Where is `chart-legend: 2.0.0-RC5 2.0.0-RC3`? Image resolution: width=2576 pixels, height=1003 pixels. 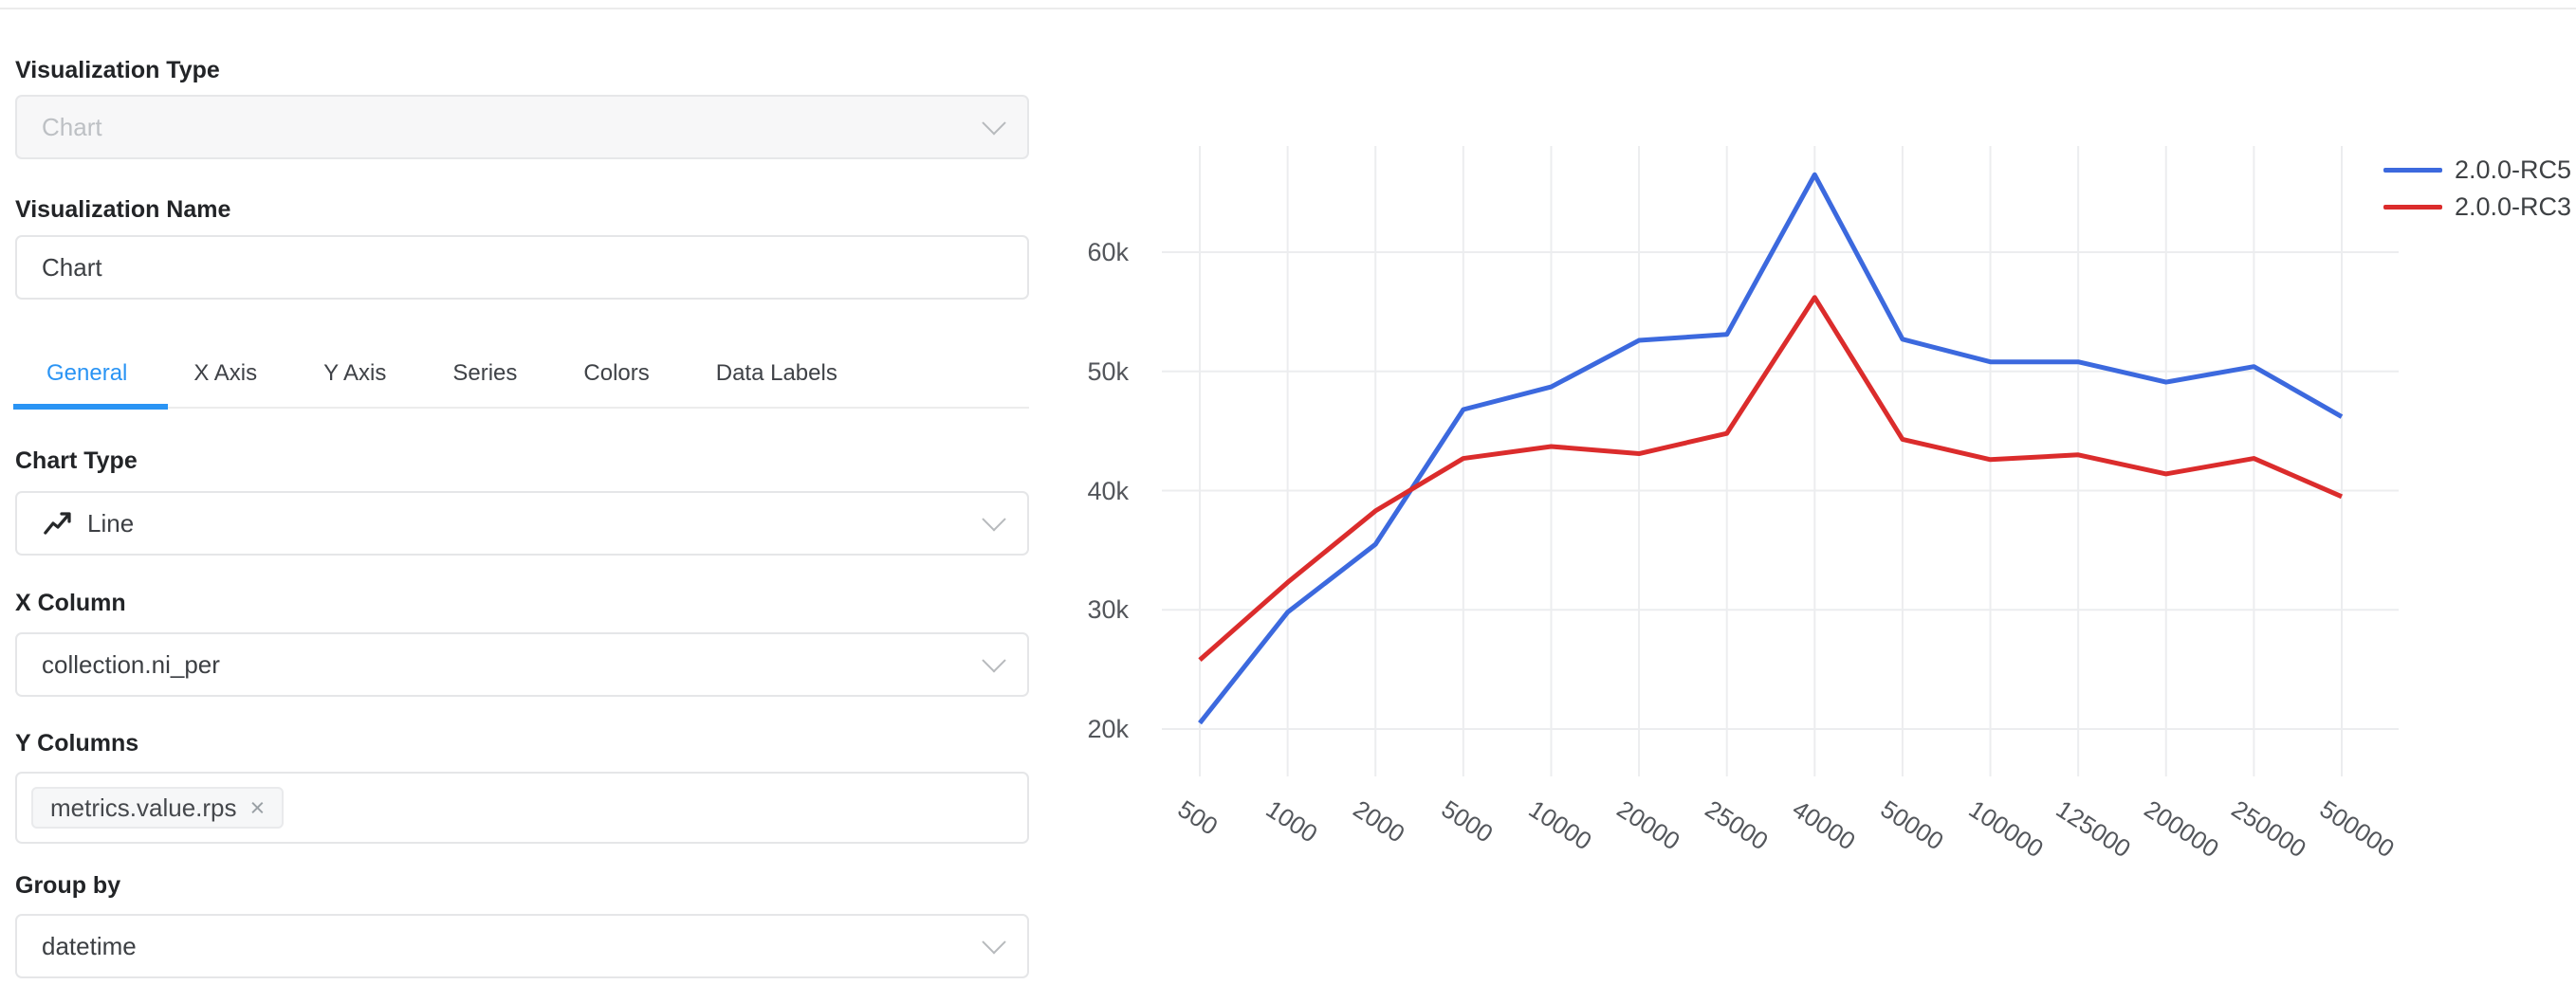
chart-legend: 2.0.0-RC5 2.0.0-RC3 is located at coordinates (2477, 189).